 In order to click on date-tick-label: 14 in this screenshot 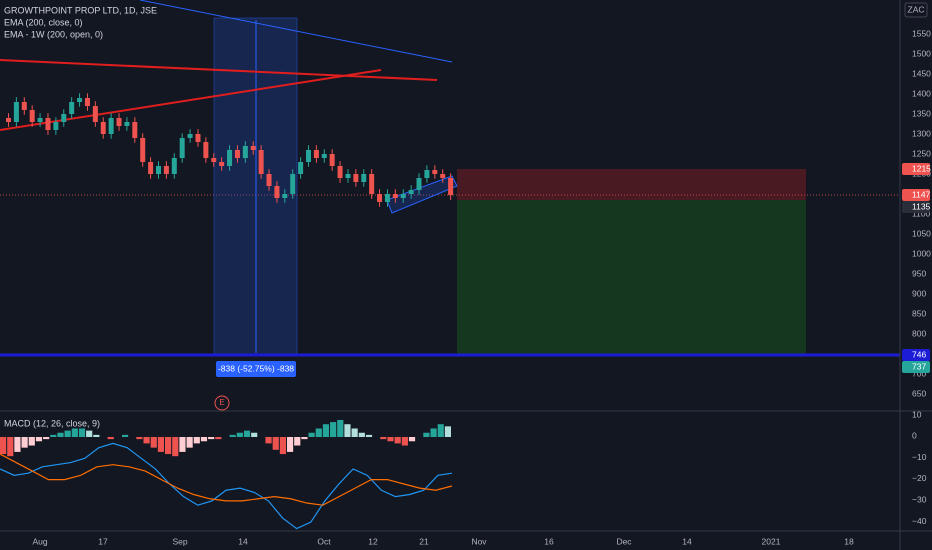, I will do `click(687, 541)`.